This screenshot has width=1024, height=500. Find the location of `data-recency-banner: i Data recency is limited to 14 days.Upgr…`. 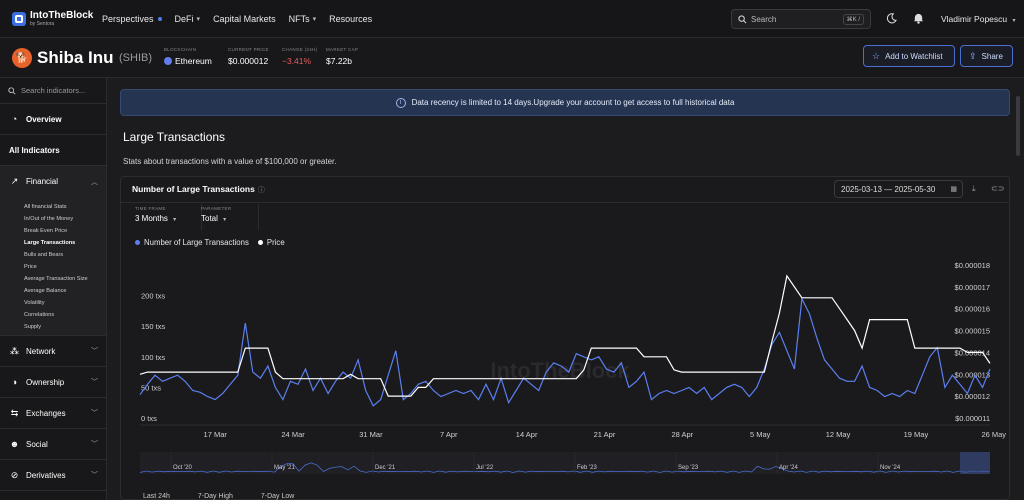

data-recency-banner: i Data recency is limited to 14 days.Upgr… is located at coordinates (565, 102).